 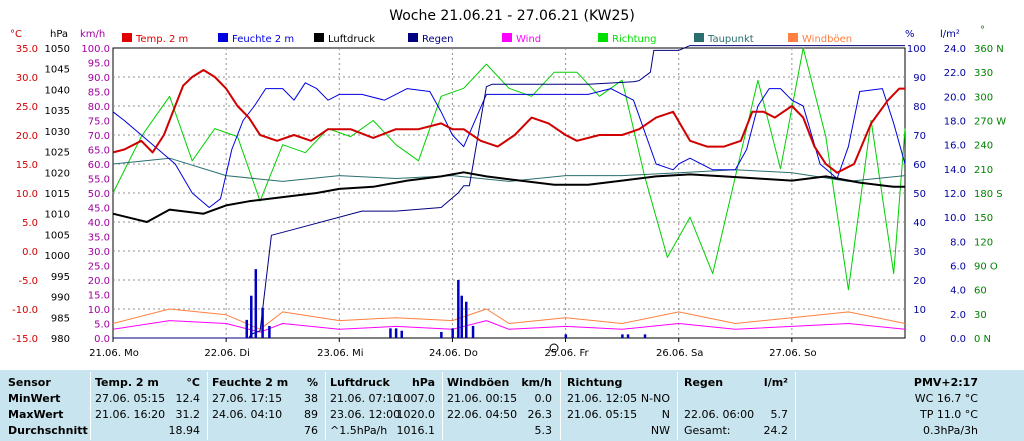 What do you see at coordinates (102, 325) in the screenshot?
I see `tick-wind: 5.0` at bounding box center [102, 325].